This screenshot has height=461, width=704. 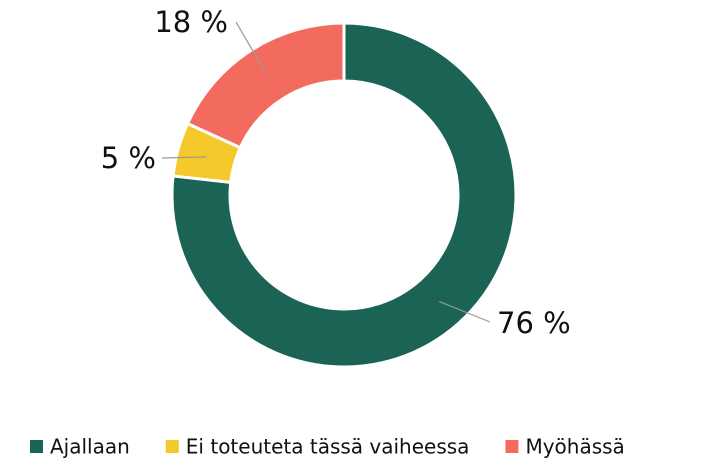 What do you see at coordinates (265, 85) in the screenshot?
I see `donut-segment` at bounding box center [265, 85].